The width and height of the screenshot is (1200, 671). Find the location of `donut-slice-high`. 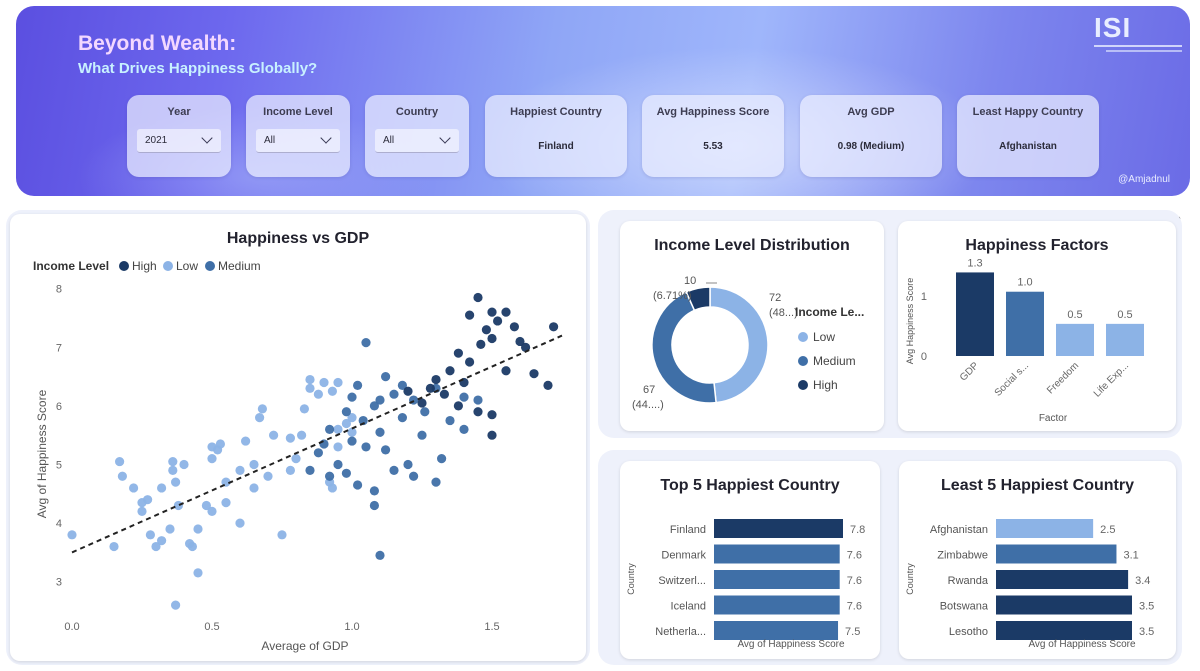

donut-slice-high is located at coordinates (698, 299).